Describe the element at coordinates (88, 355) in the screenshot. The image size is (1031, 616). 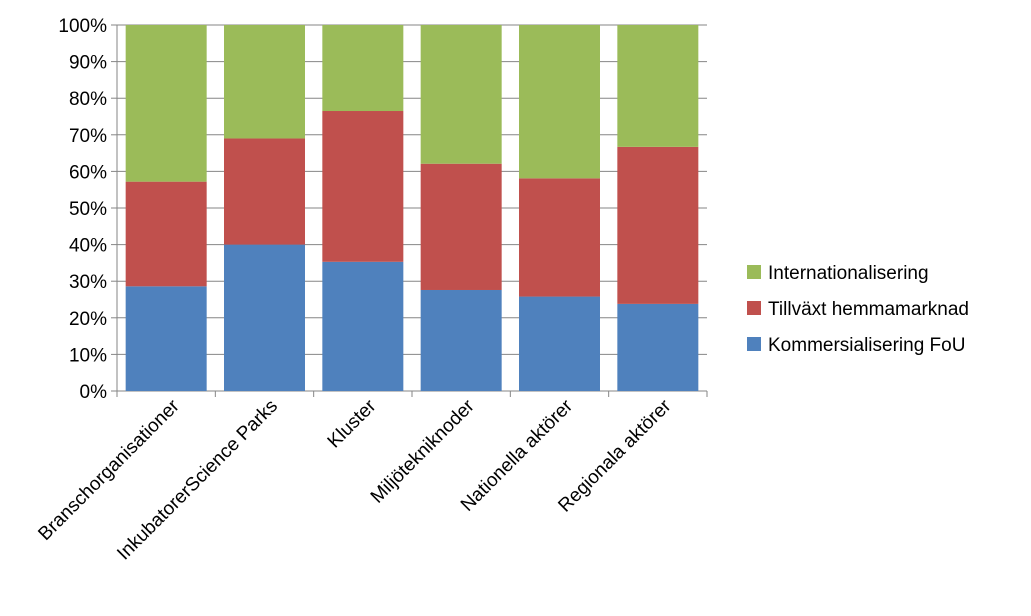
I see `y-tick-label: 10%` at that location.